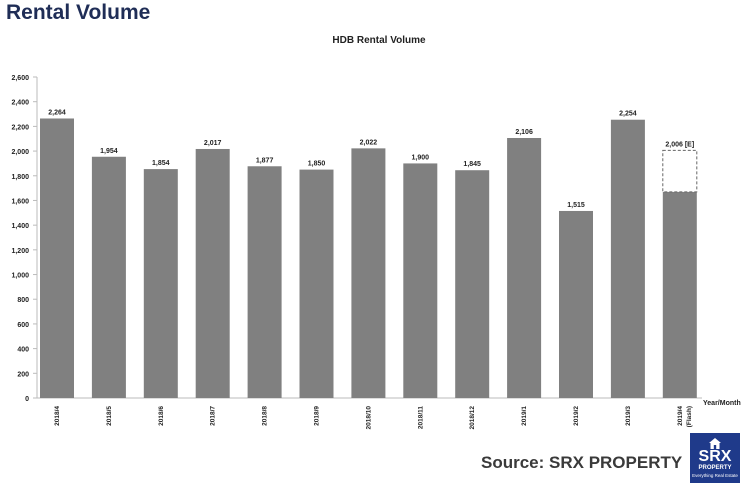 The image size is (750, 490). I want to click on value-label: 2,254, so click(628, 114).